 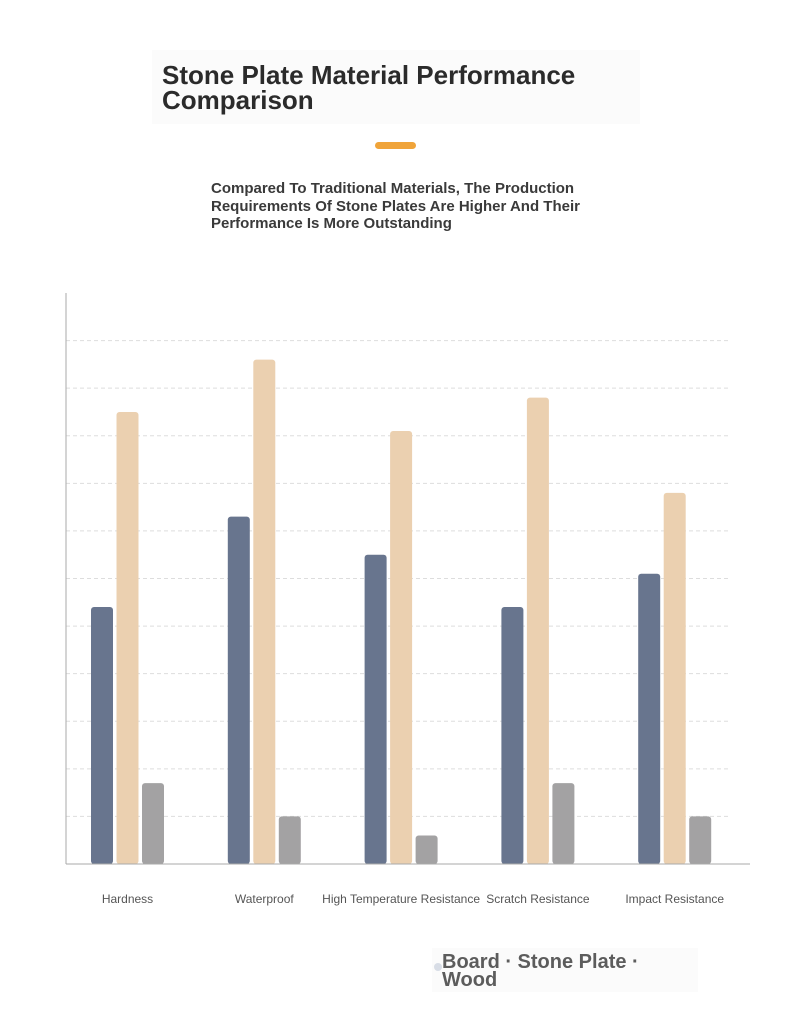 What do you see at coordinates (127, 899) in the screenshot?
I see `x-tick-label: Hardness` at bounding box center [127, 899].